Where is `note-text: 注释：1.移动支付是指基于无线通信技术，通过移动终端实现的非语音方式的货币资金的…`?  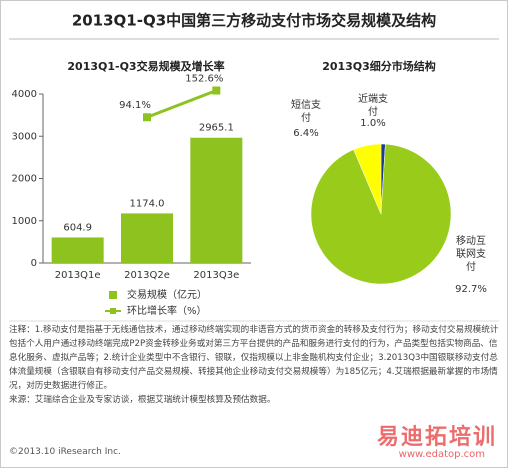
note-text: 注释：1.移动支付是指基于无线通信技术，通过移动终端实现的非语音方式的货币资金的… is located at coordinates (254, 358).